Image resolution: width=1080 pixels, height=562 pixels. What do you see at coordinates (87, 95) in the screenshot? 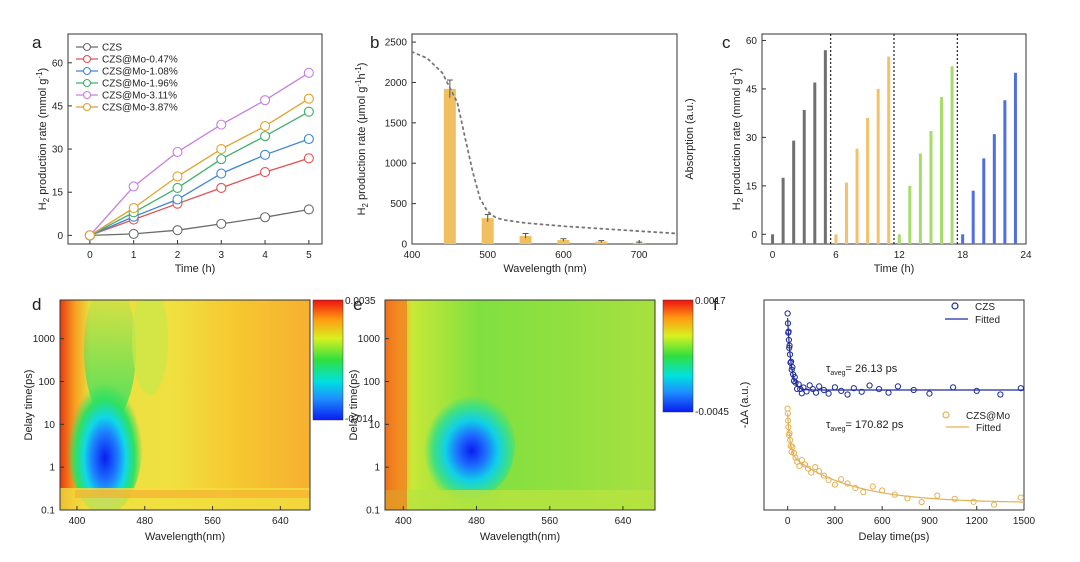
I see `panel-a-legend-marker` at bounding box center [87, 95].